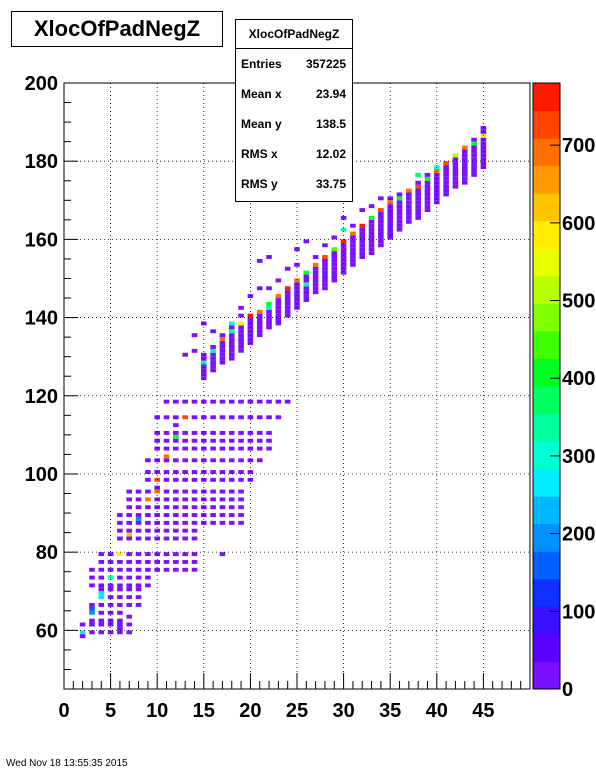 The height and width of the screenshot is (774, 596). What do you see at coordinates (261, 94) in the screenshot?
I see `stats-label: Mean x` at bounding box center [261, 94].